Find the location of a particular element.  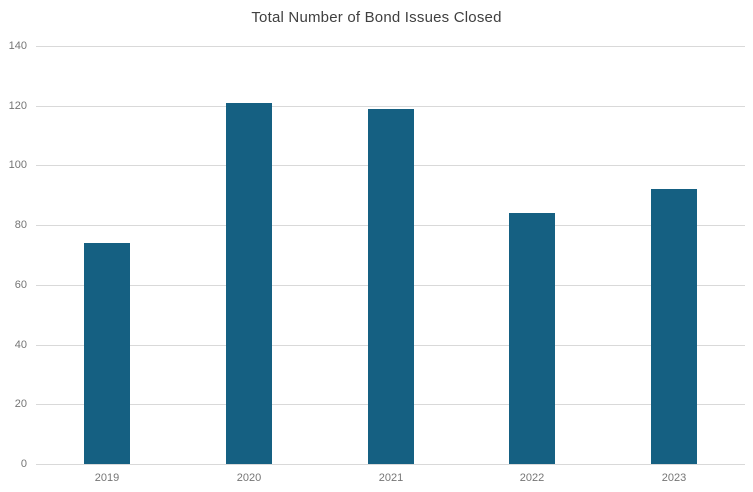

y-tick-label-20: 20 is located at coordinates (20, 404).